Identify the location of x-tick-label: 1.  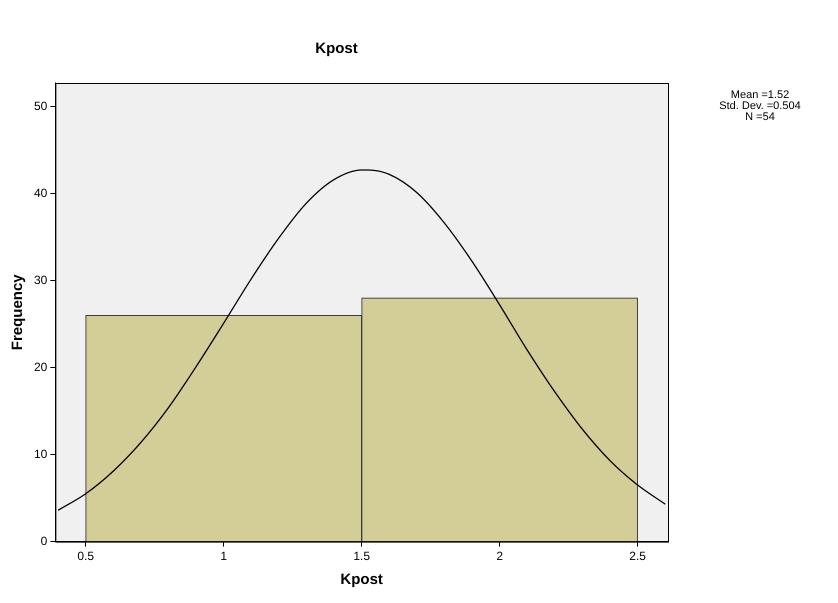
(224, 556).